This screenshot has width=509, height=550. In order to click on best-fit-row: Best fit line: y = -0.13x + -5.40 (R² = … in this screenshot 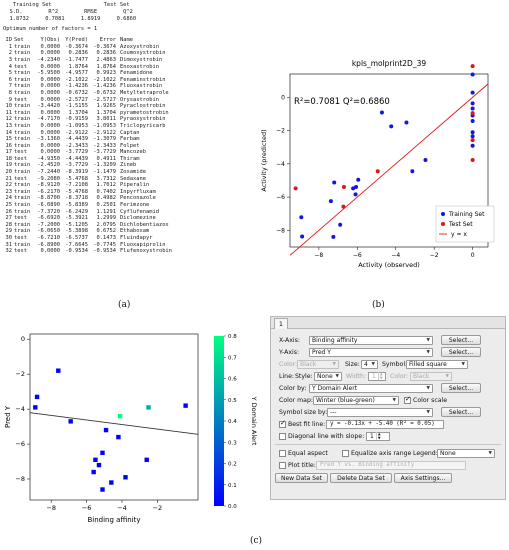, I will do `click(361, 424)`.